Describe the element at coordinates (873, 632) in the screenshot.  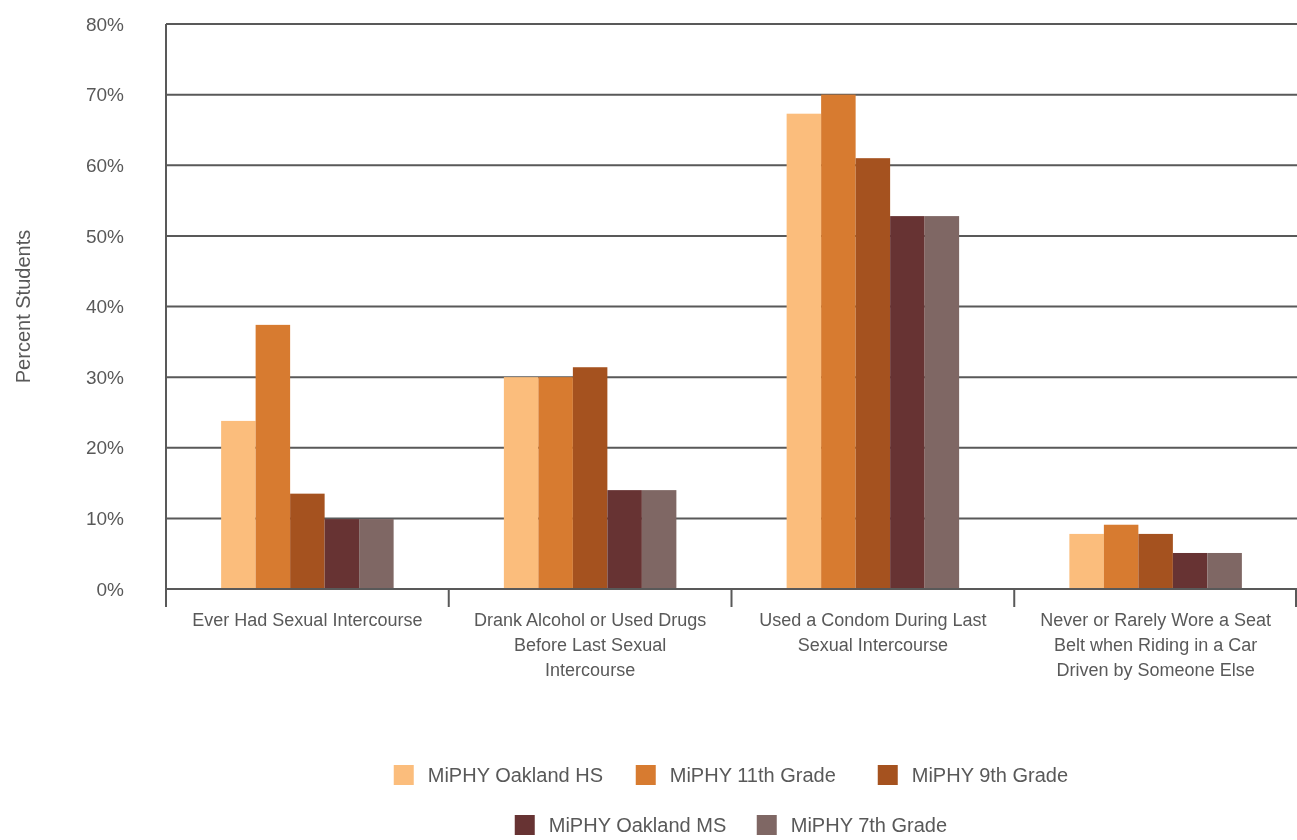
I see `x-tick-label: Used a Condom During Last Sexual Intercourse` at that location.